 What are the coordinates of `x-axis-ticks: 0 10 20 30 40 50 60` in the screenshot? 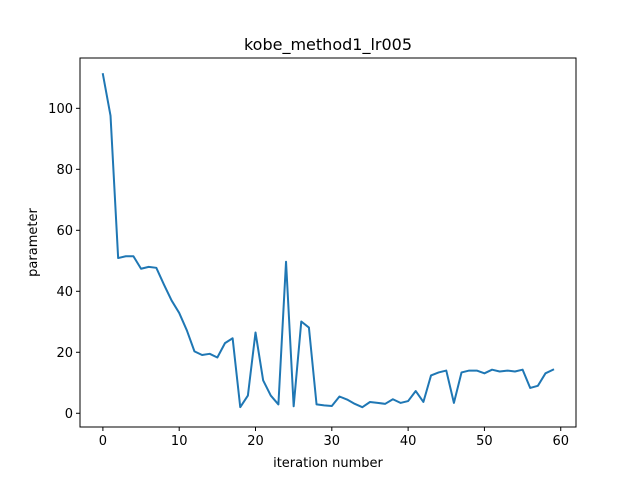 It's located at (334, 438).